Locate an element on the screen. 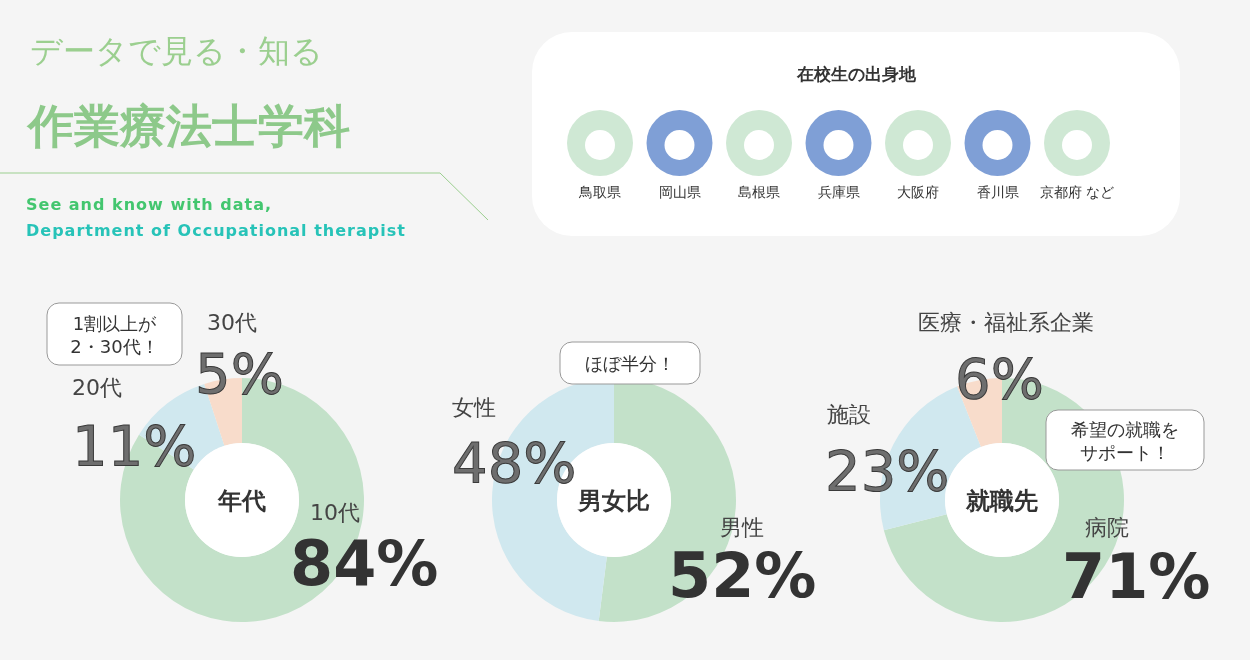 The width and height of the screenshot is (1250, 660). category-label: 島根県 is located at coordinates (759, 192).